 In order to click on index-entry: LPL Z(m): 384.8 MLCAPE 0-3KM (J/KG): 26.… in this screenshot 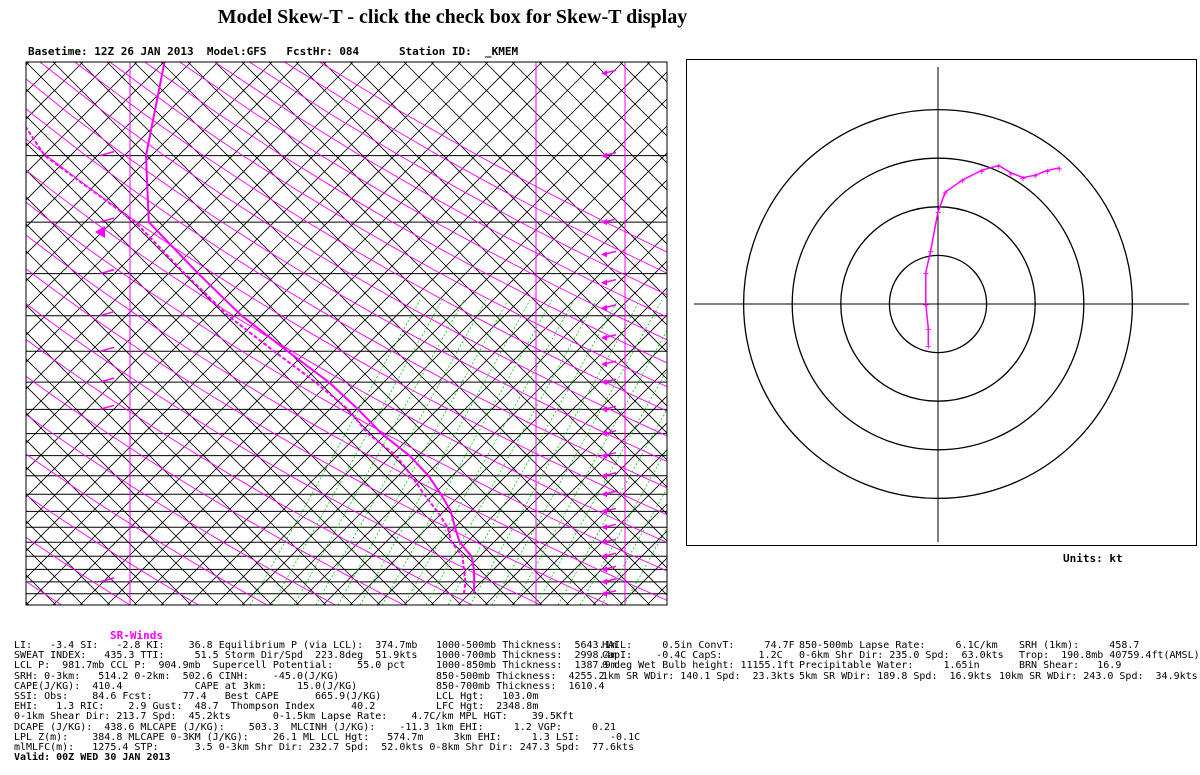, I will do `click(327, 737)`.